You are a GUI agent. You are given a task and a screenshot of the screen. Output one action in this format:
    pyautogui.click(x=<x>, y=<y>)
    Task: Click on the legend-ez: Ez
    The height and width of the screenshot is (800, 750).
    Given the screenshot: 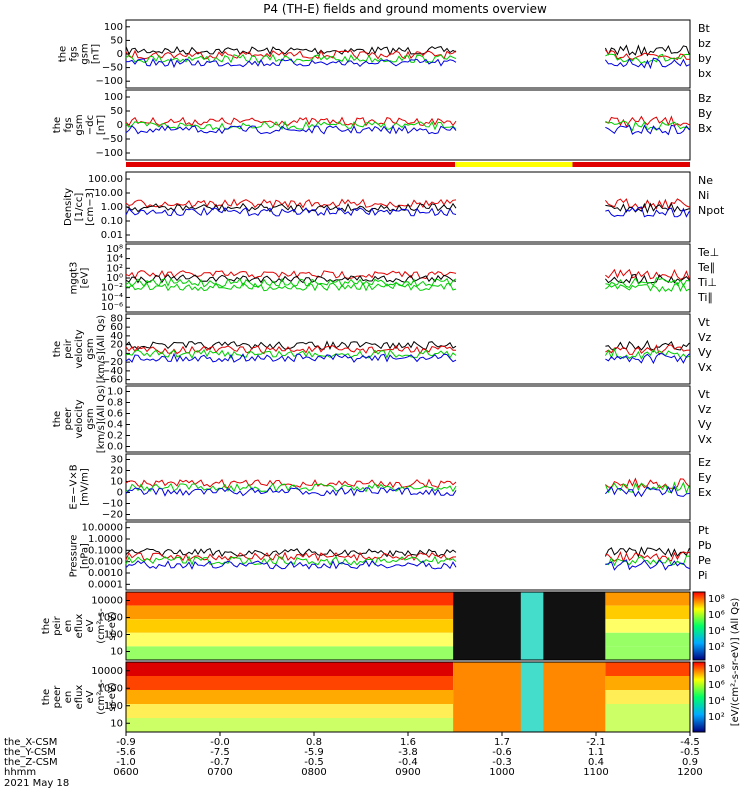 What is the action you would take?
    pyautogui.click(x=704, y=462)
    